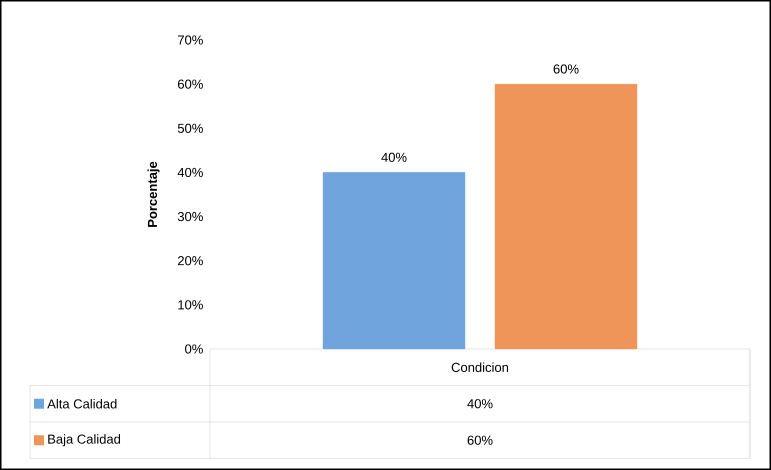 Image resolution: width=771 pixels, height=470 pixels. Describe the element at coordinates (194, 349) in the screenshot. I see `y-tick-label: 0%` at that location.